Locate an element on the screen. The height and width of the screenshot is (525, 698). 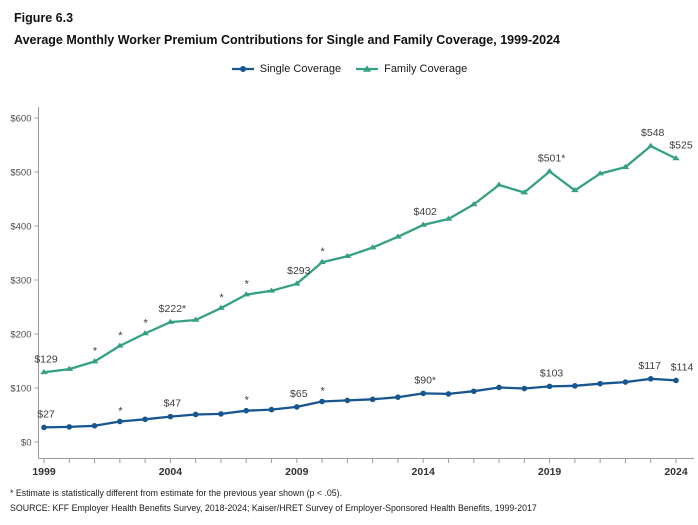
y-axis-tick-label: $100 is located at coordinates (20, 389).